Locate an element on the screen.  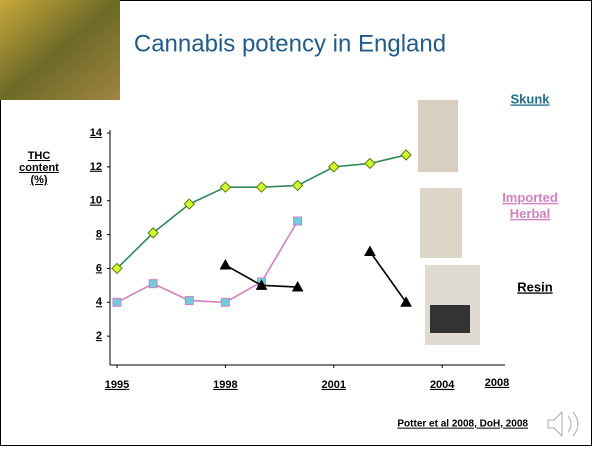
speaker-icon is located at coordinates (563, 424).